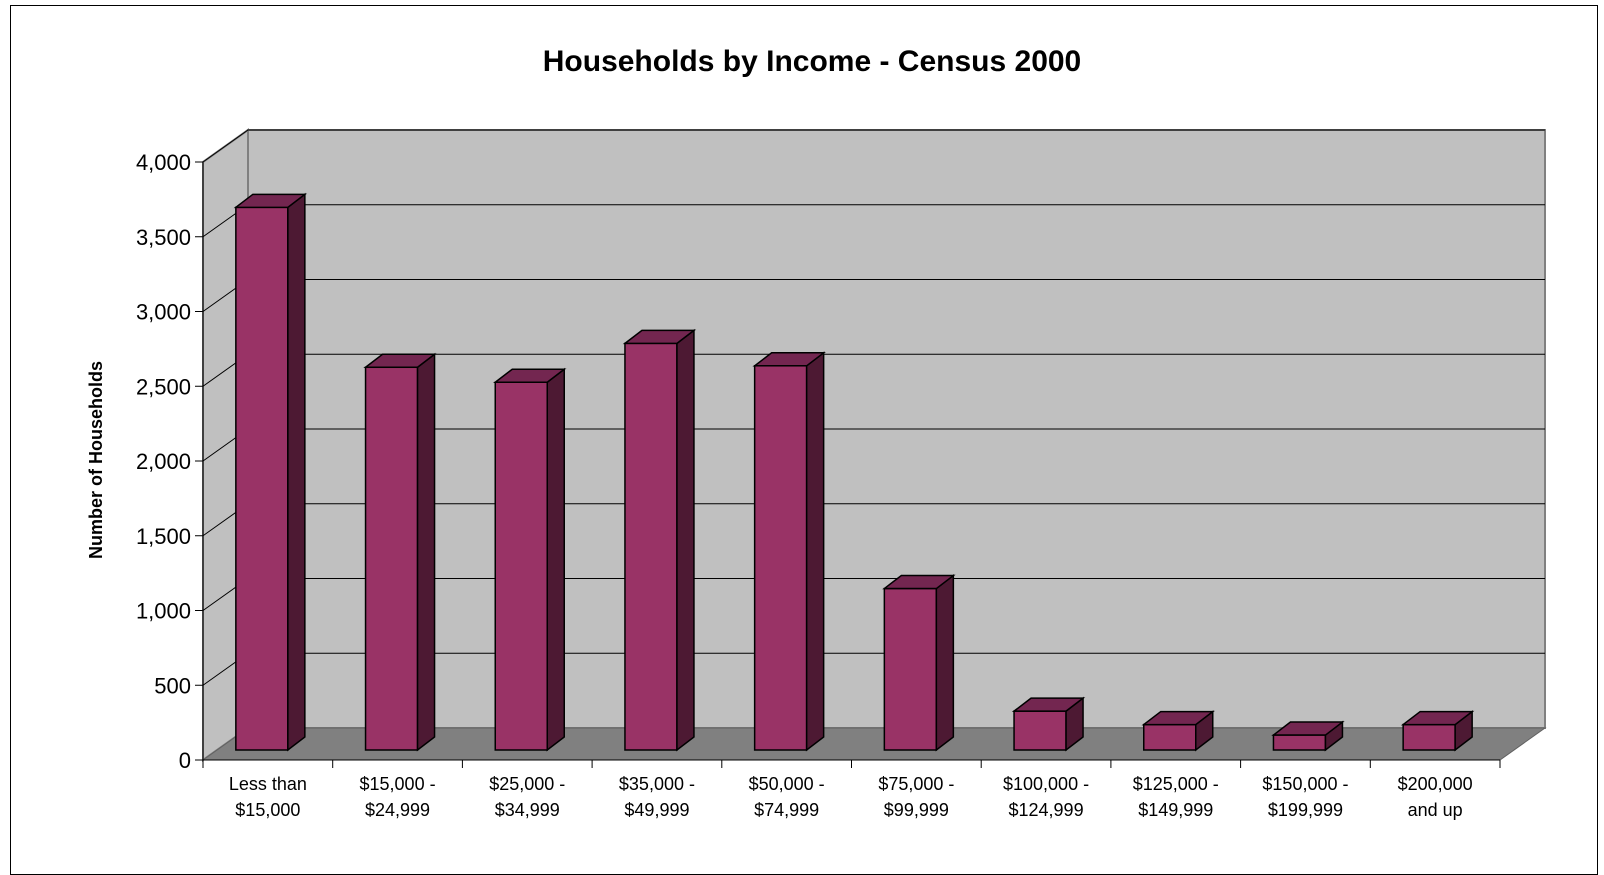  What do you see at coordinates (268, 784) in the screenshot?
I see `x-tick-label-line: Less than` at bounding box center [268, 784].